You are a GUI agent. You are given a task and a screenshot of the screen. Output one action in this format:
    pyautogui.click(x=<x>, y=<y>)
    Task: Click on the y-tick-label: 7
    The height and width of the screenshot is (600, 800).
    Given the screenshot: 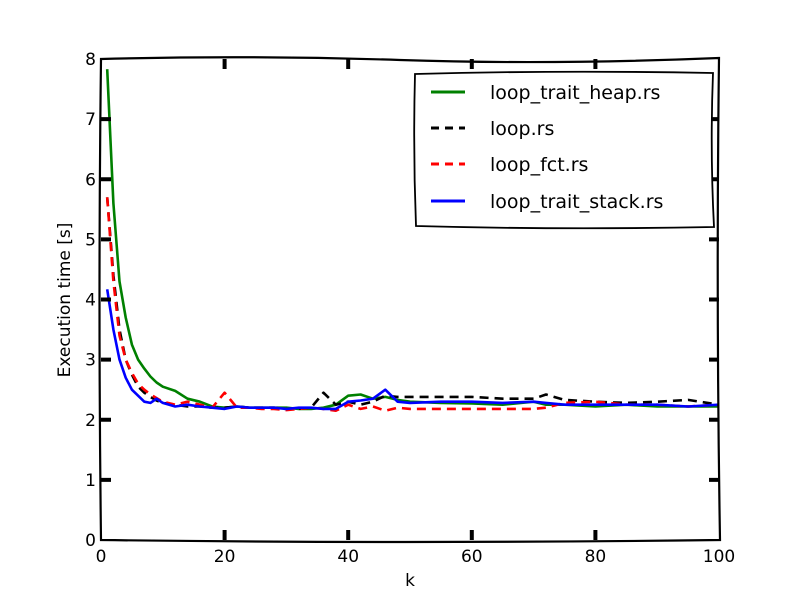 What is the action you would take?
    pyautogui.click(x=90, y=120)
    